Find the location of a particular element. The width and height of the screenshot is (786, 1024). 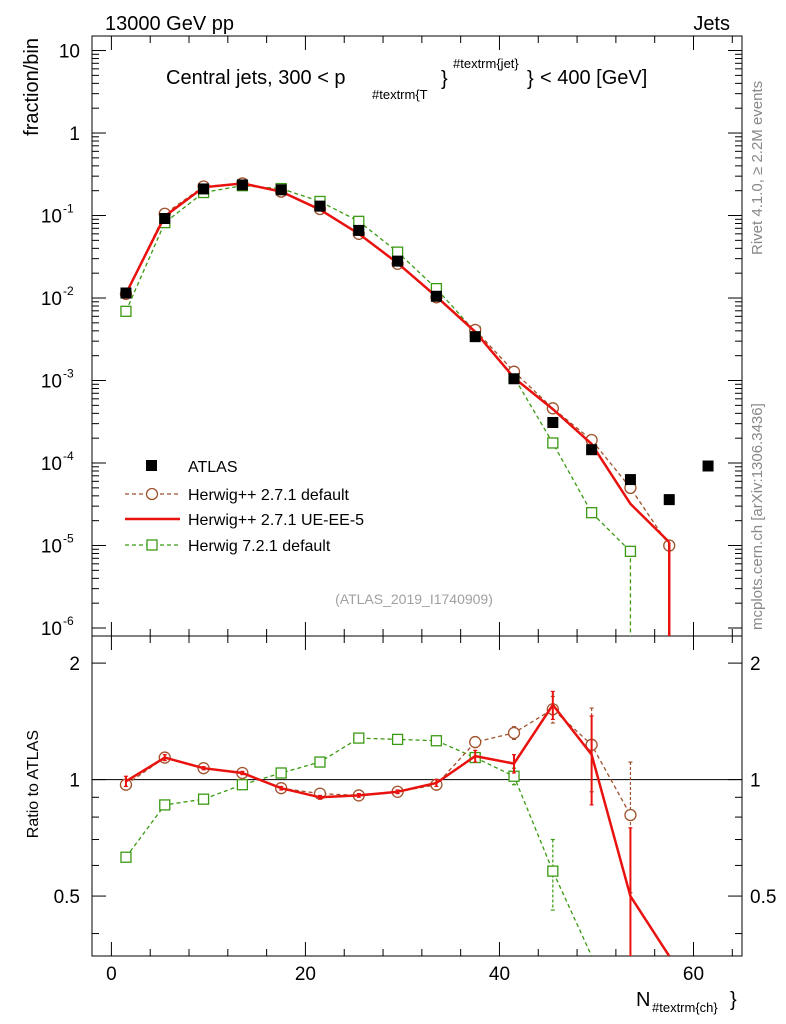

rivet-version-label: Rivet 4.1.0, ≥ 2.2M events is located at coordinates (757, 168).